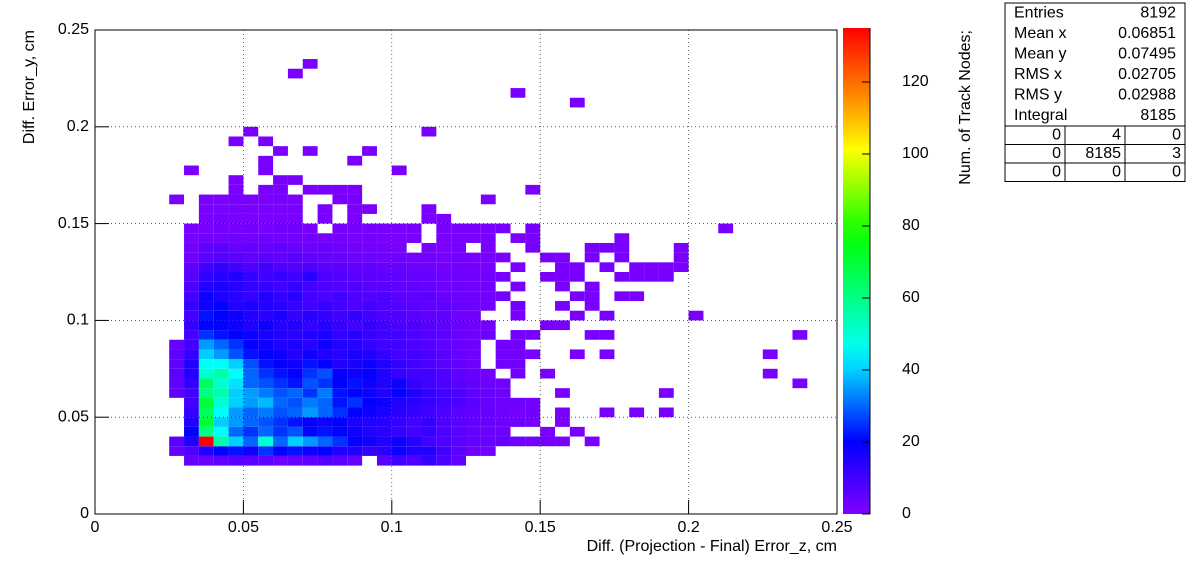  I want to click on stats-label: RMS x, so click(1038, 74).